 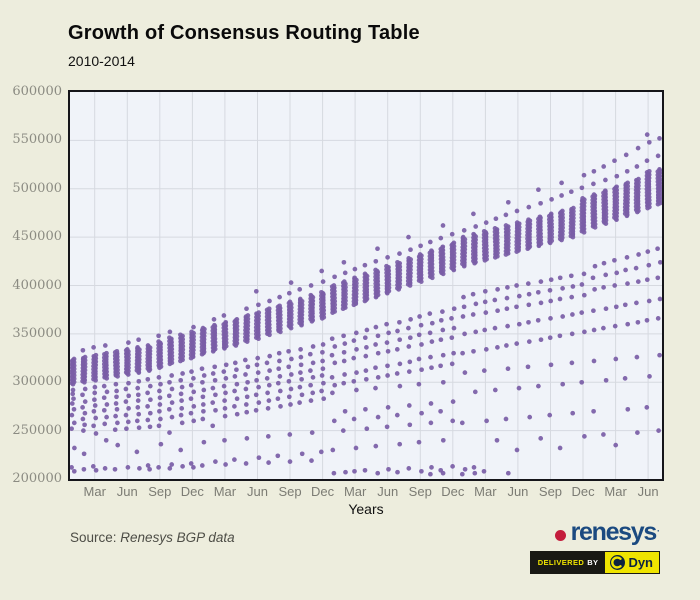 I want to click on source-note: Source: Renesys BGP data, so click(x=152, y=537).